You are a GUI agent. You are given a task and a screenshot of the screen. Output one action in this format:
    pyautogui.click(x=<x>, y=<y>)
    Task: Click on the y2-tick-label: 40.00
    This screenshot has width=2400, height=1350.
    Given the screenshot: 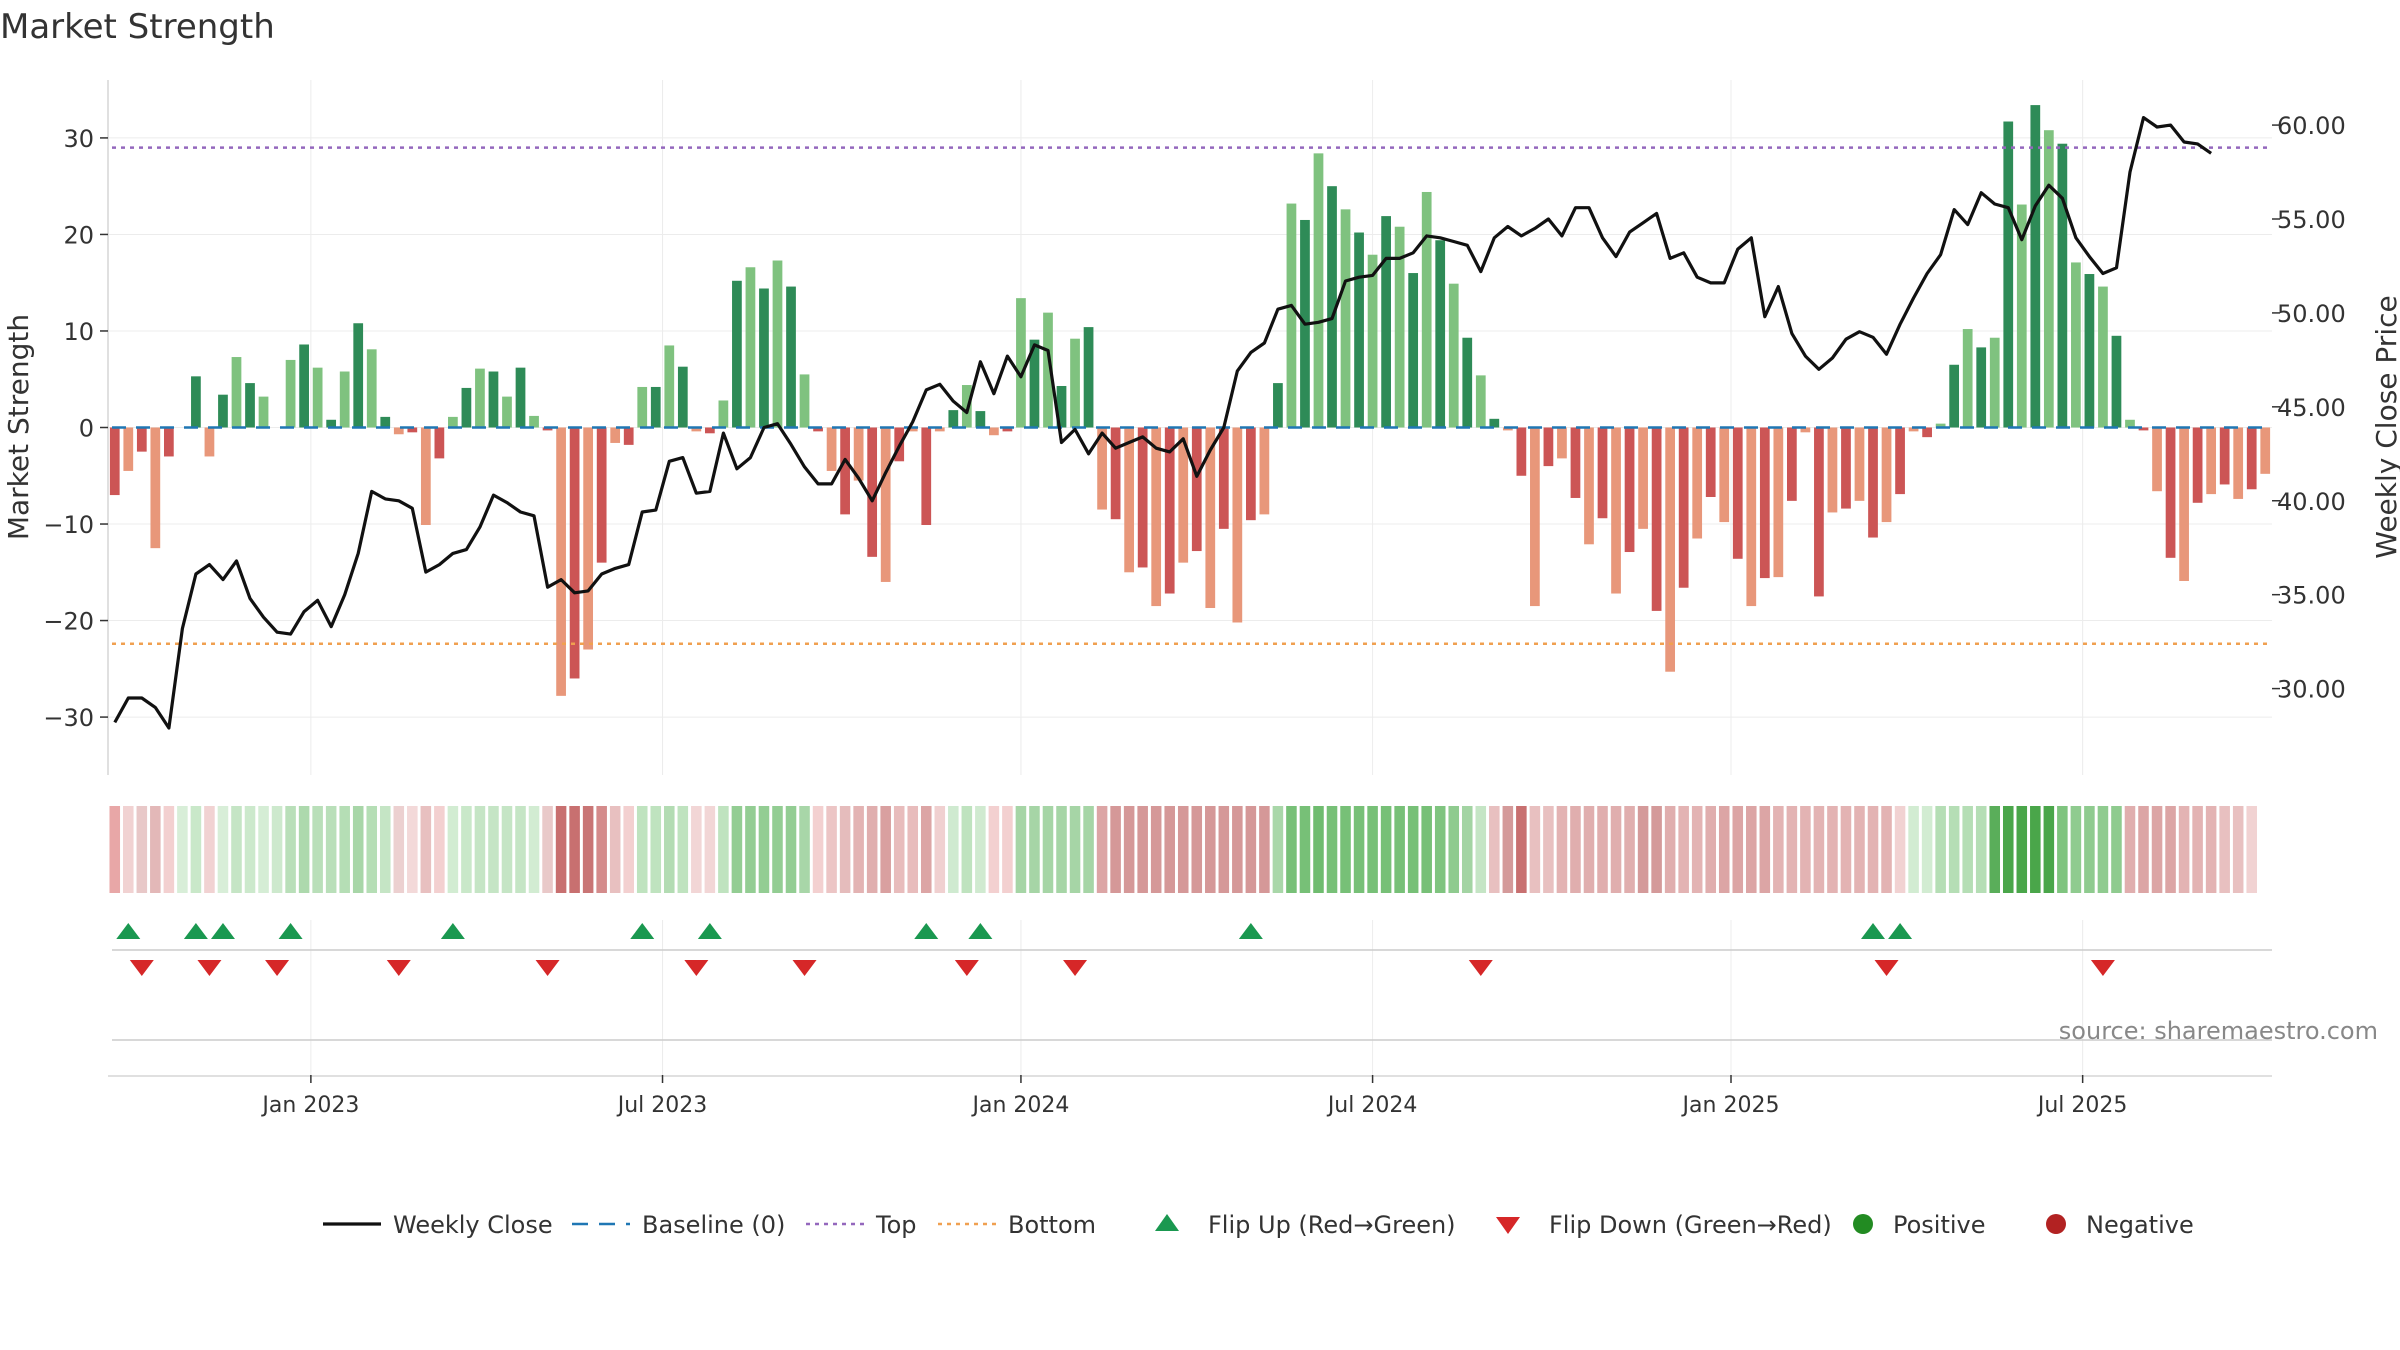 What is the action you would take?
    pyautogui.click(x=2311, y=502)
    